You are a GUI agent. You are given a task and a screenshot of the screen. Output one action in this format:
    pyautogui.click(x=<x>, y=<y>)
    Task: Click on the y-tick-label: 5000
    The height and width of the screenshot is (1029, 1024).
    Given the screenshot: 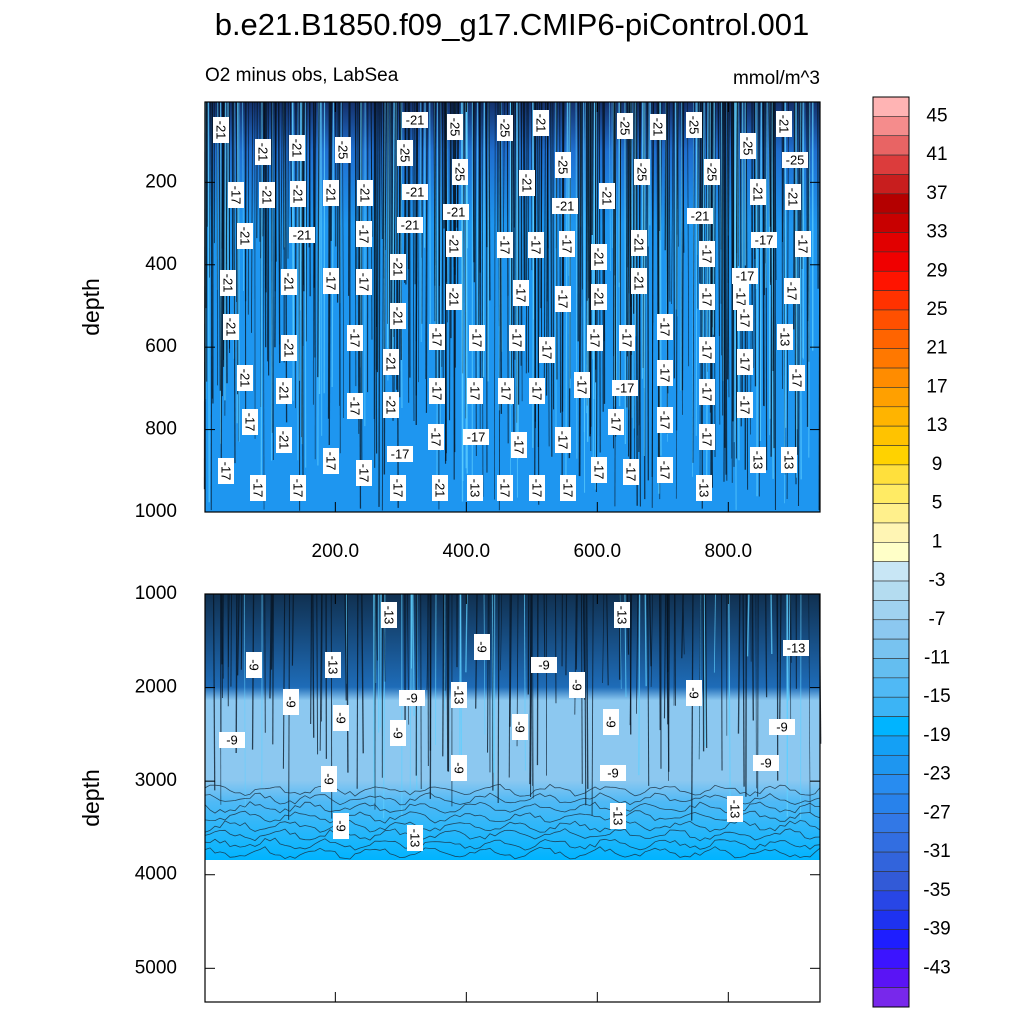 What is the action you would take?
    pyautogui.click(x=156, y=967)
    